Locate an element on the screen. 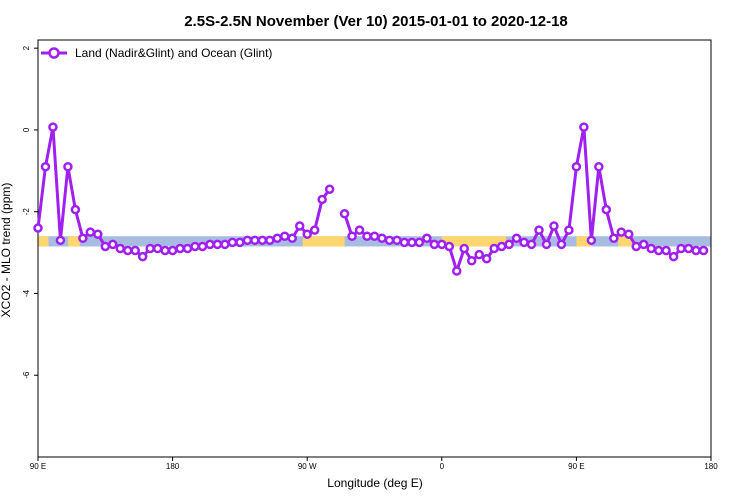  legend-entry-label: Land (Nadir&Glint) and Ocean (Glint) is located at coordinates (173, 53).